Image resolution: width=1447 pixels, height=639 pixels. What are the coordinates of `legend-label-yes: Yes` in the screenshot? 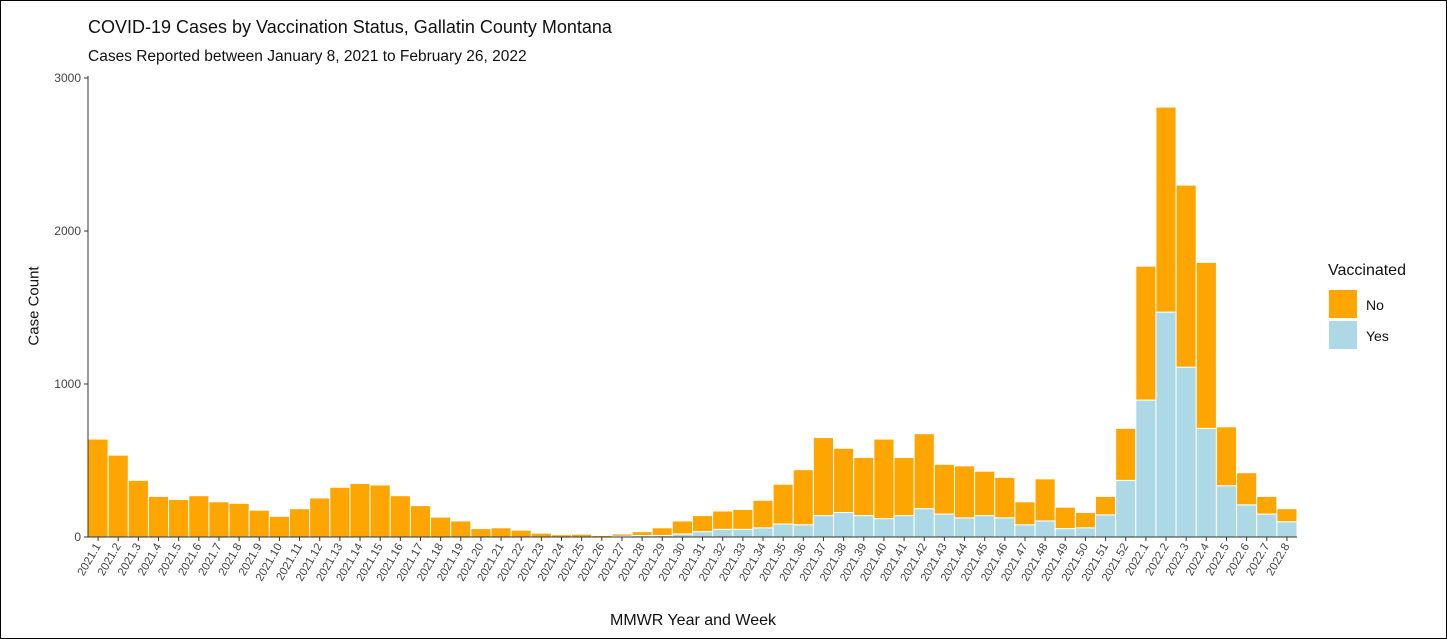 It's located at (1377, 336).